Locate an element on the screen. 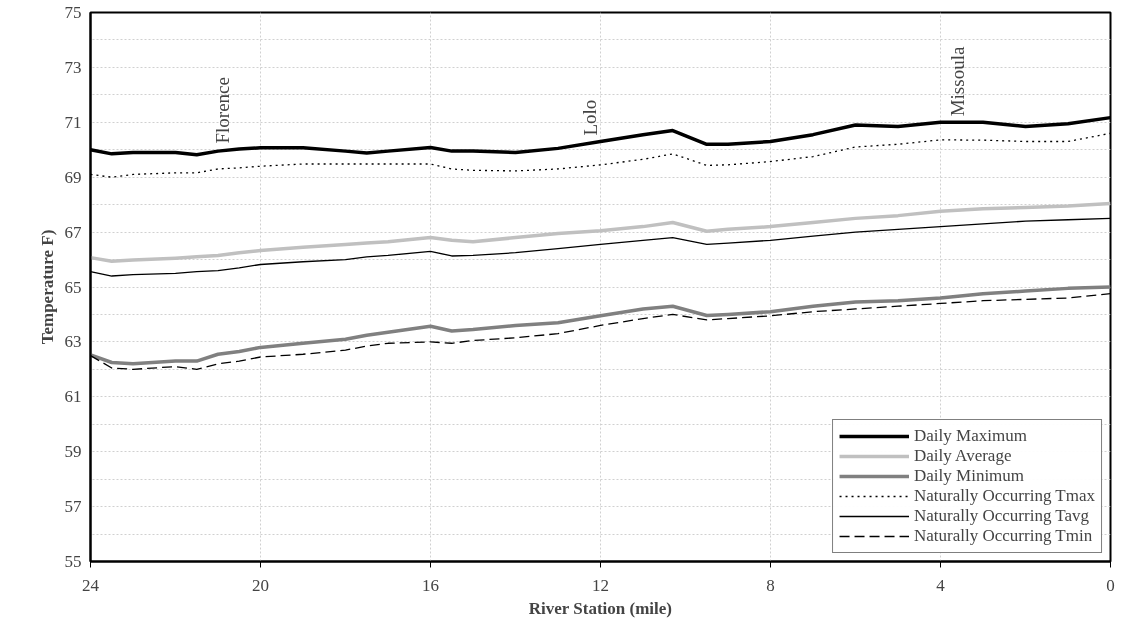 The image size is (1131, 627). x-tick-label: 8 is located at coordinates (770, 585).